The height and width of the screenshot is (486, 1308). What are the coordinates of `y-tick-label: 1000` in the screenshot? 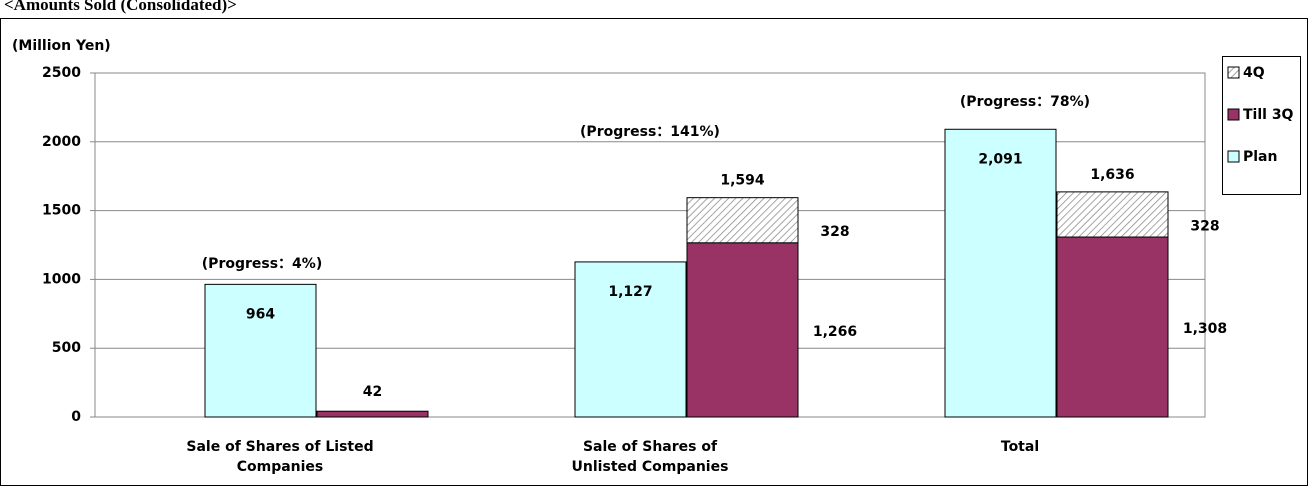 It's located at (61, 279).